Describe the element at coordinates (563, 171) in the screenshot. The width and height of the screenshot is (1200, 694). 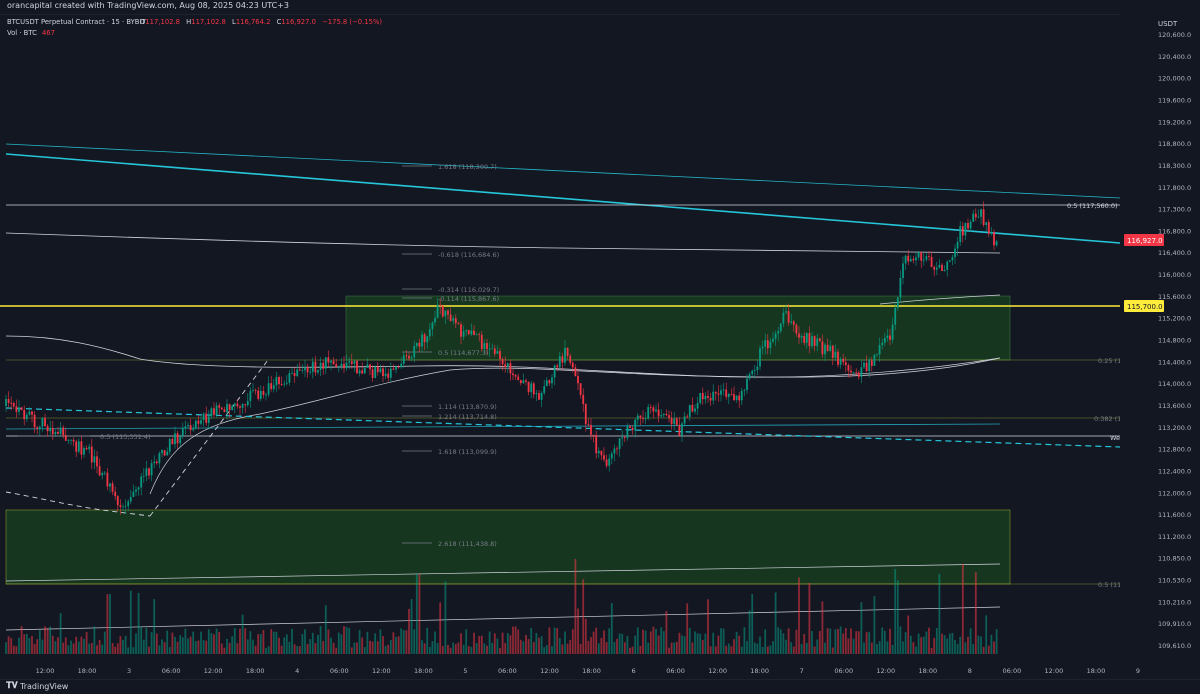
I see `thin-trendline` at that location.